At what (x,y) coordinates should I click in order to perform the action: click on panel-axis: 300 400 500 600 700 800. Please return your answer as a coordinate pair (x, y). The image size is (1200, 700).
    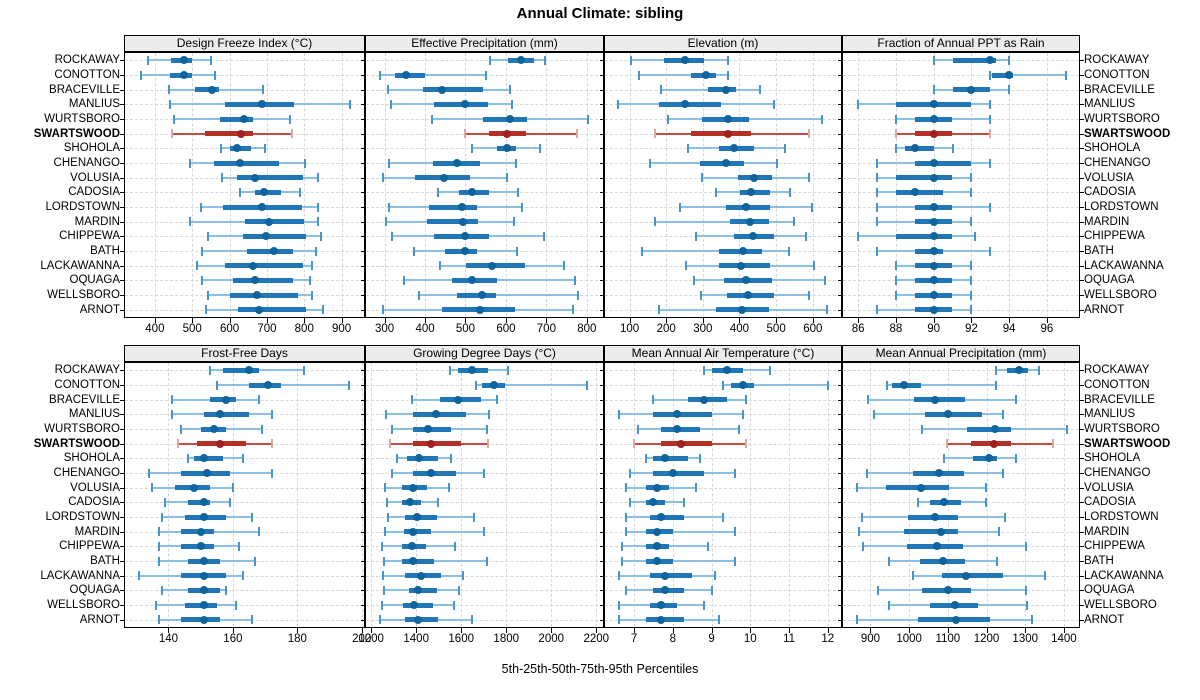
    Looking at the image, I should click on (484, 329).